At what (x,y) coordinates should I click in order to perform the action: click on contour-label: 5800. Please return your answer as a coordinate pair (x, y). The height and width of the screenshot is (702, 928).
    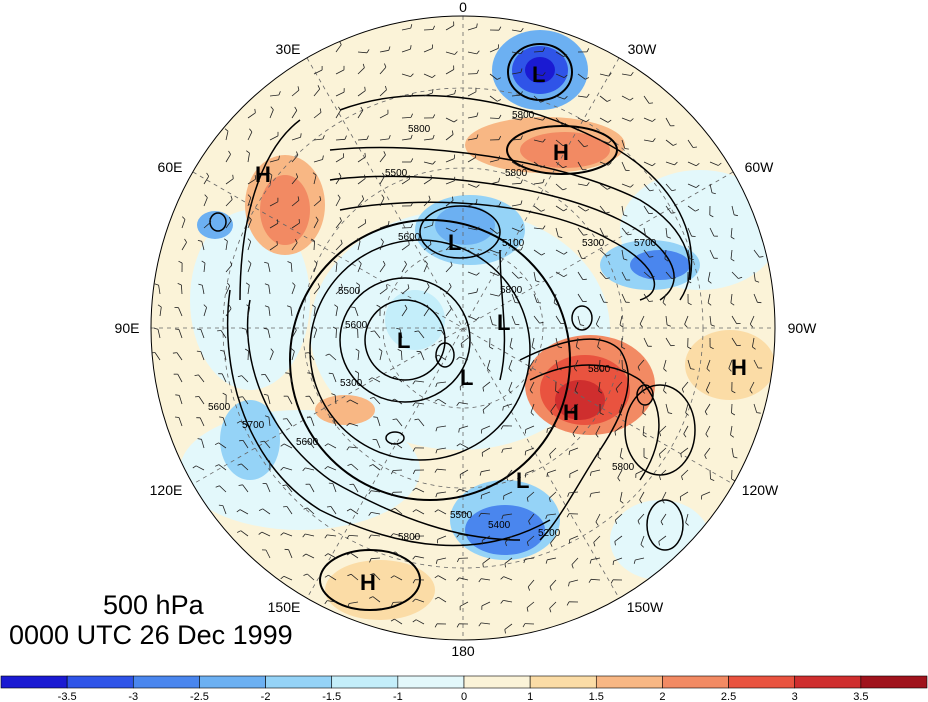
    Looking at the image, I should click on (511, 290).